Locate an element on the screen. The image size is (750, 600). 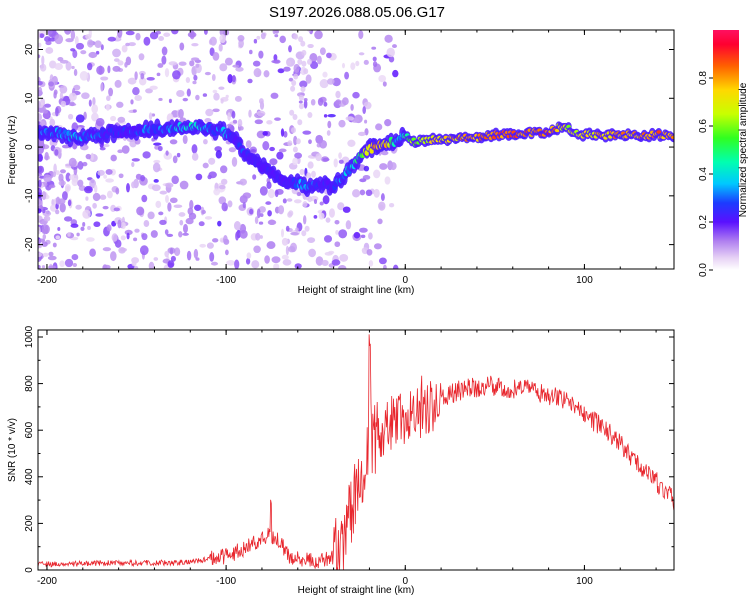
colorbar-tick-label: 0.2 is located at coordinates (703, 222).